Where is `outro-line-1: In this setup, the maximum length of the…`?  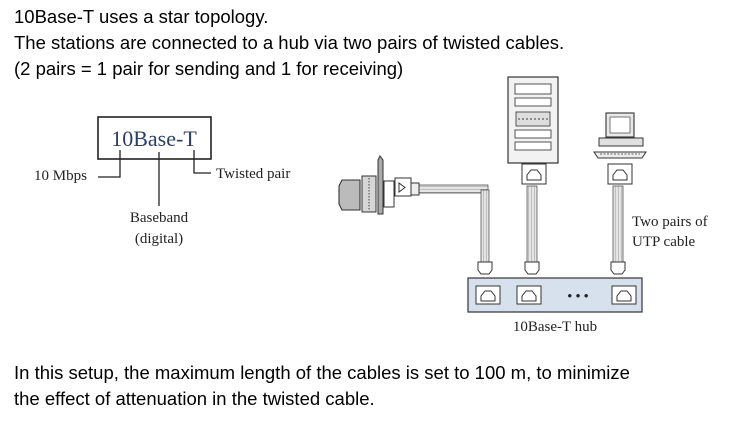 outro-line-1: In this setup, the maximum length of the… is located at coordinates (322, 372).